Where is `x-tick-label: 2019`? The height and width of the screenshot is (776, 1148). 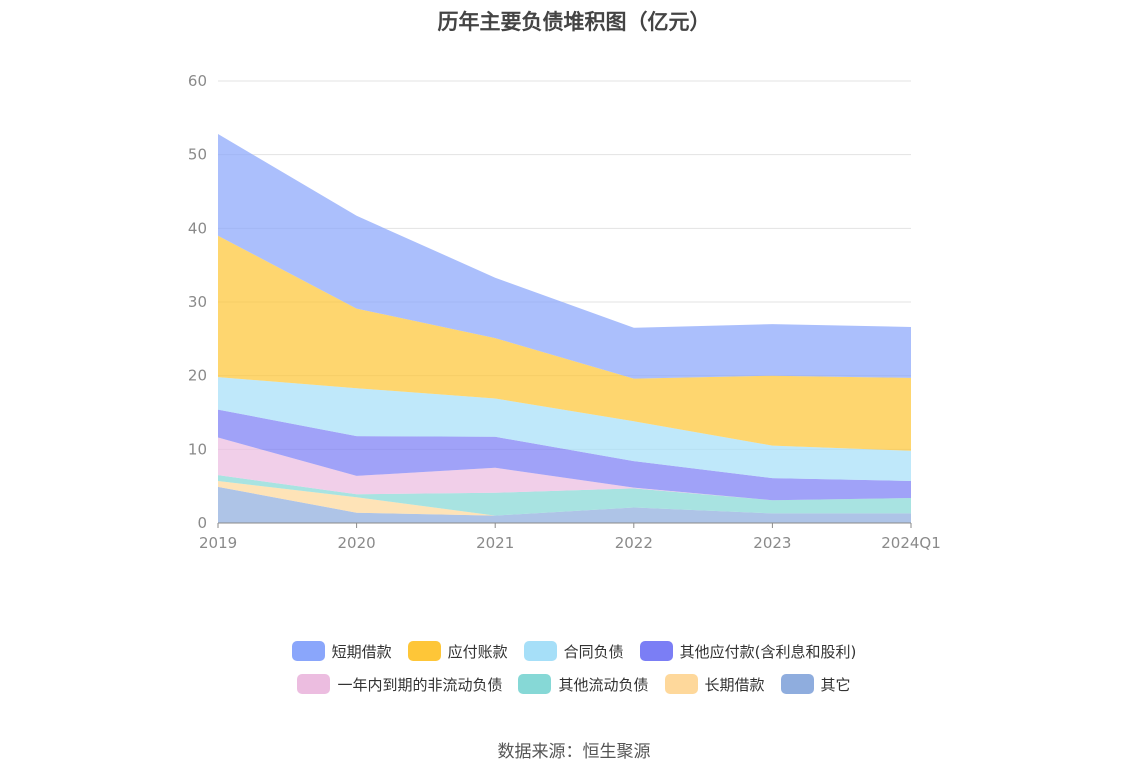
x-tick-label: 2019 is located at coordinates (218, 543).